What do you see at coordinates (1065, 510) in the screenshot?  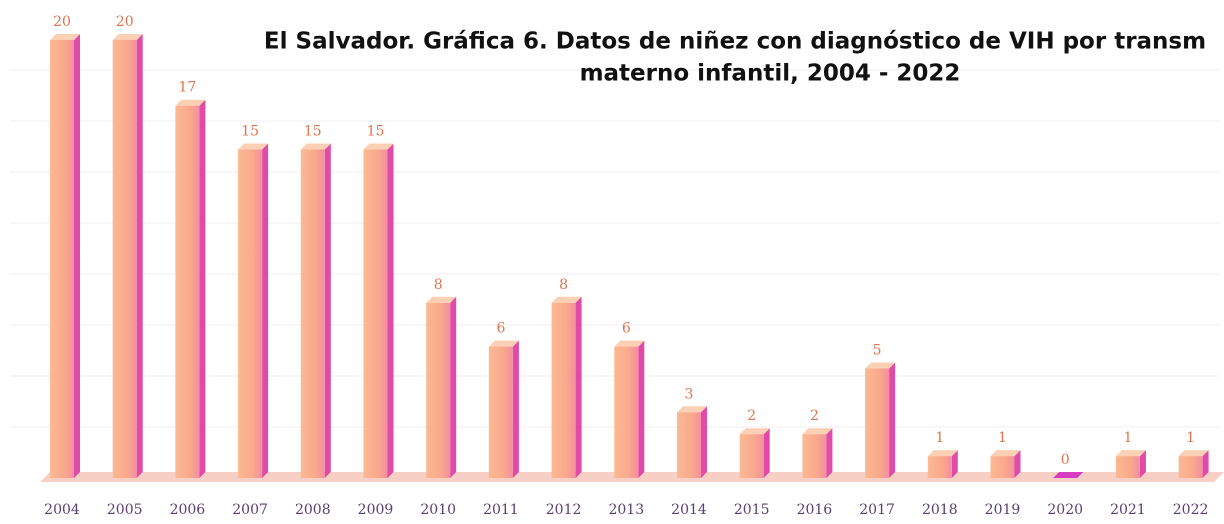 I see `x-tick-label: 2020` at bounding box center [1065, 510].